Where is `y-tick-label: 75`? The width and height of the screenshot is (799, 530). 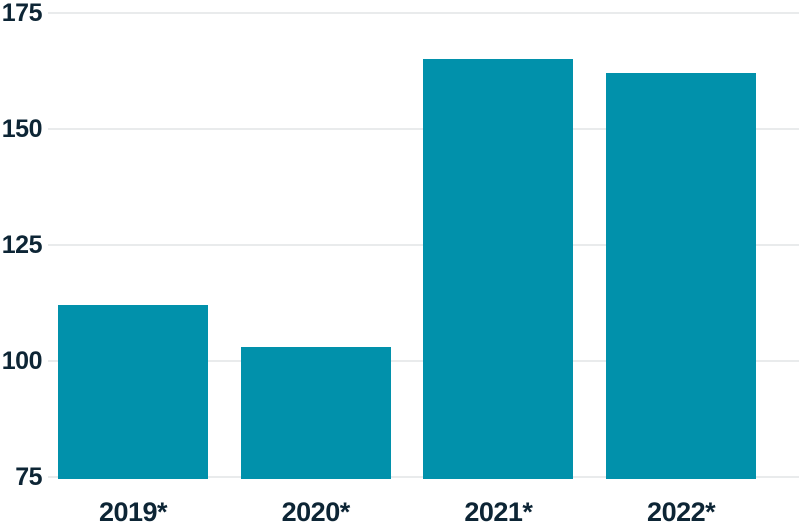 y-tick-label: 75 is located at coordinates (28, 477).